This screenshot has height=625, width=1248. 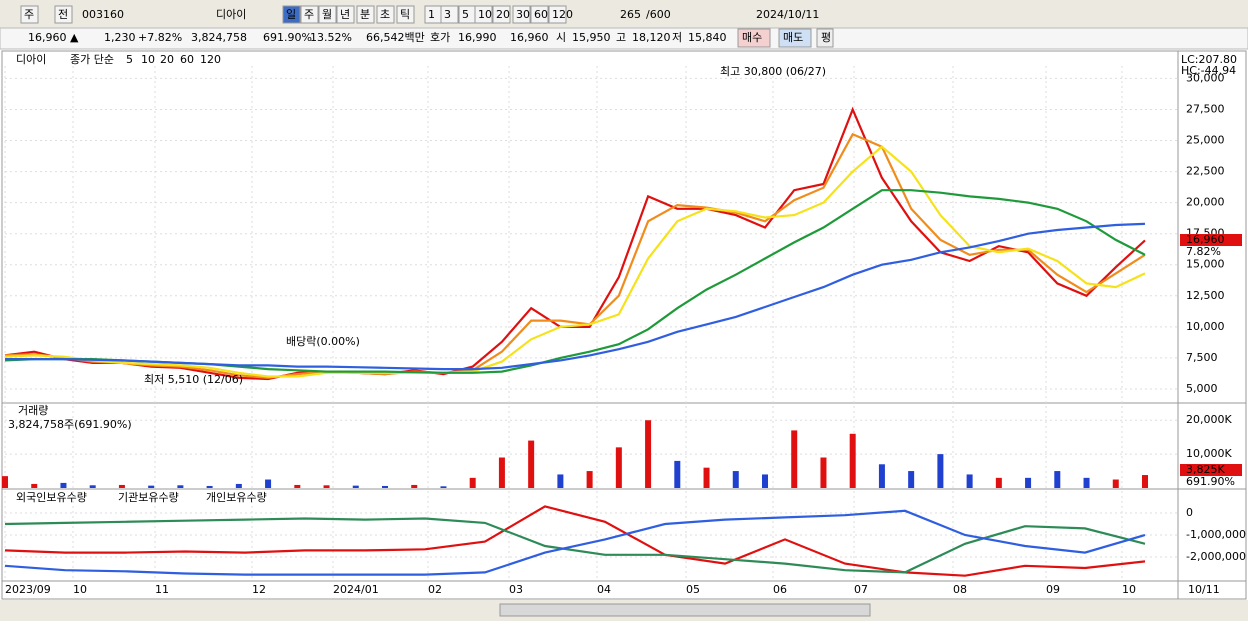 What do you see at coordinates (167, 59) in the screenshot?
I see `legend-entry: 20` at bounding box center [167, 59].